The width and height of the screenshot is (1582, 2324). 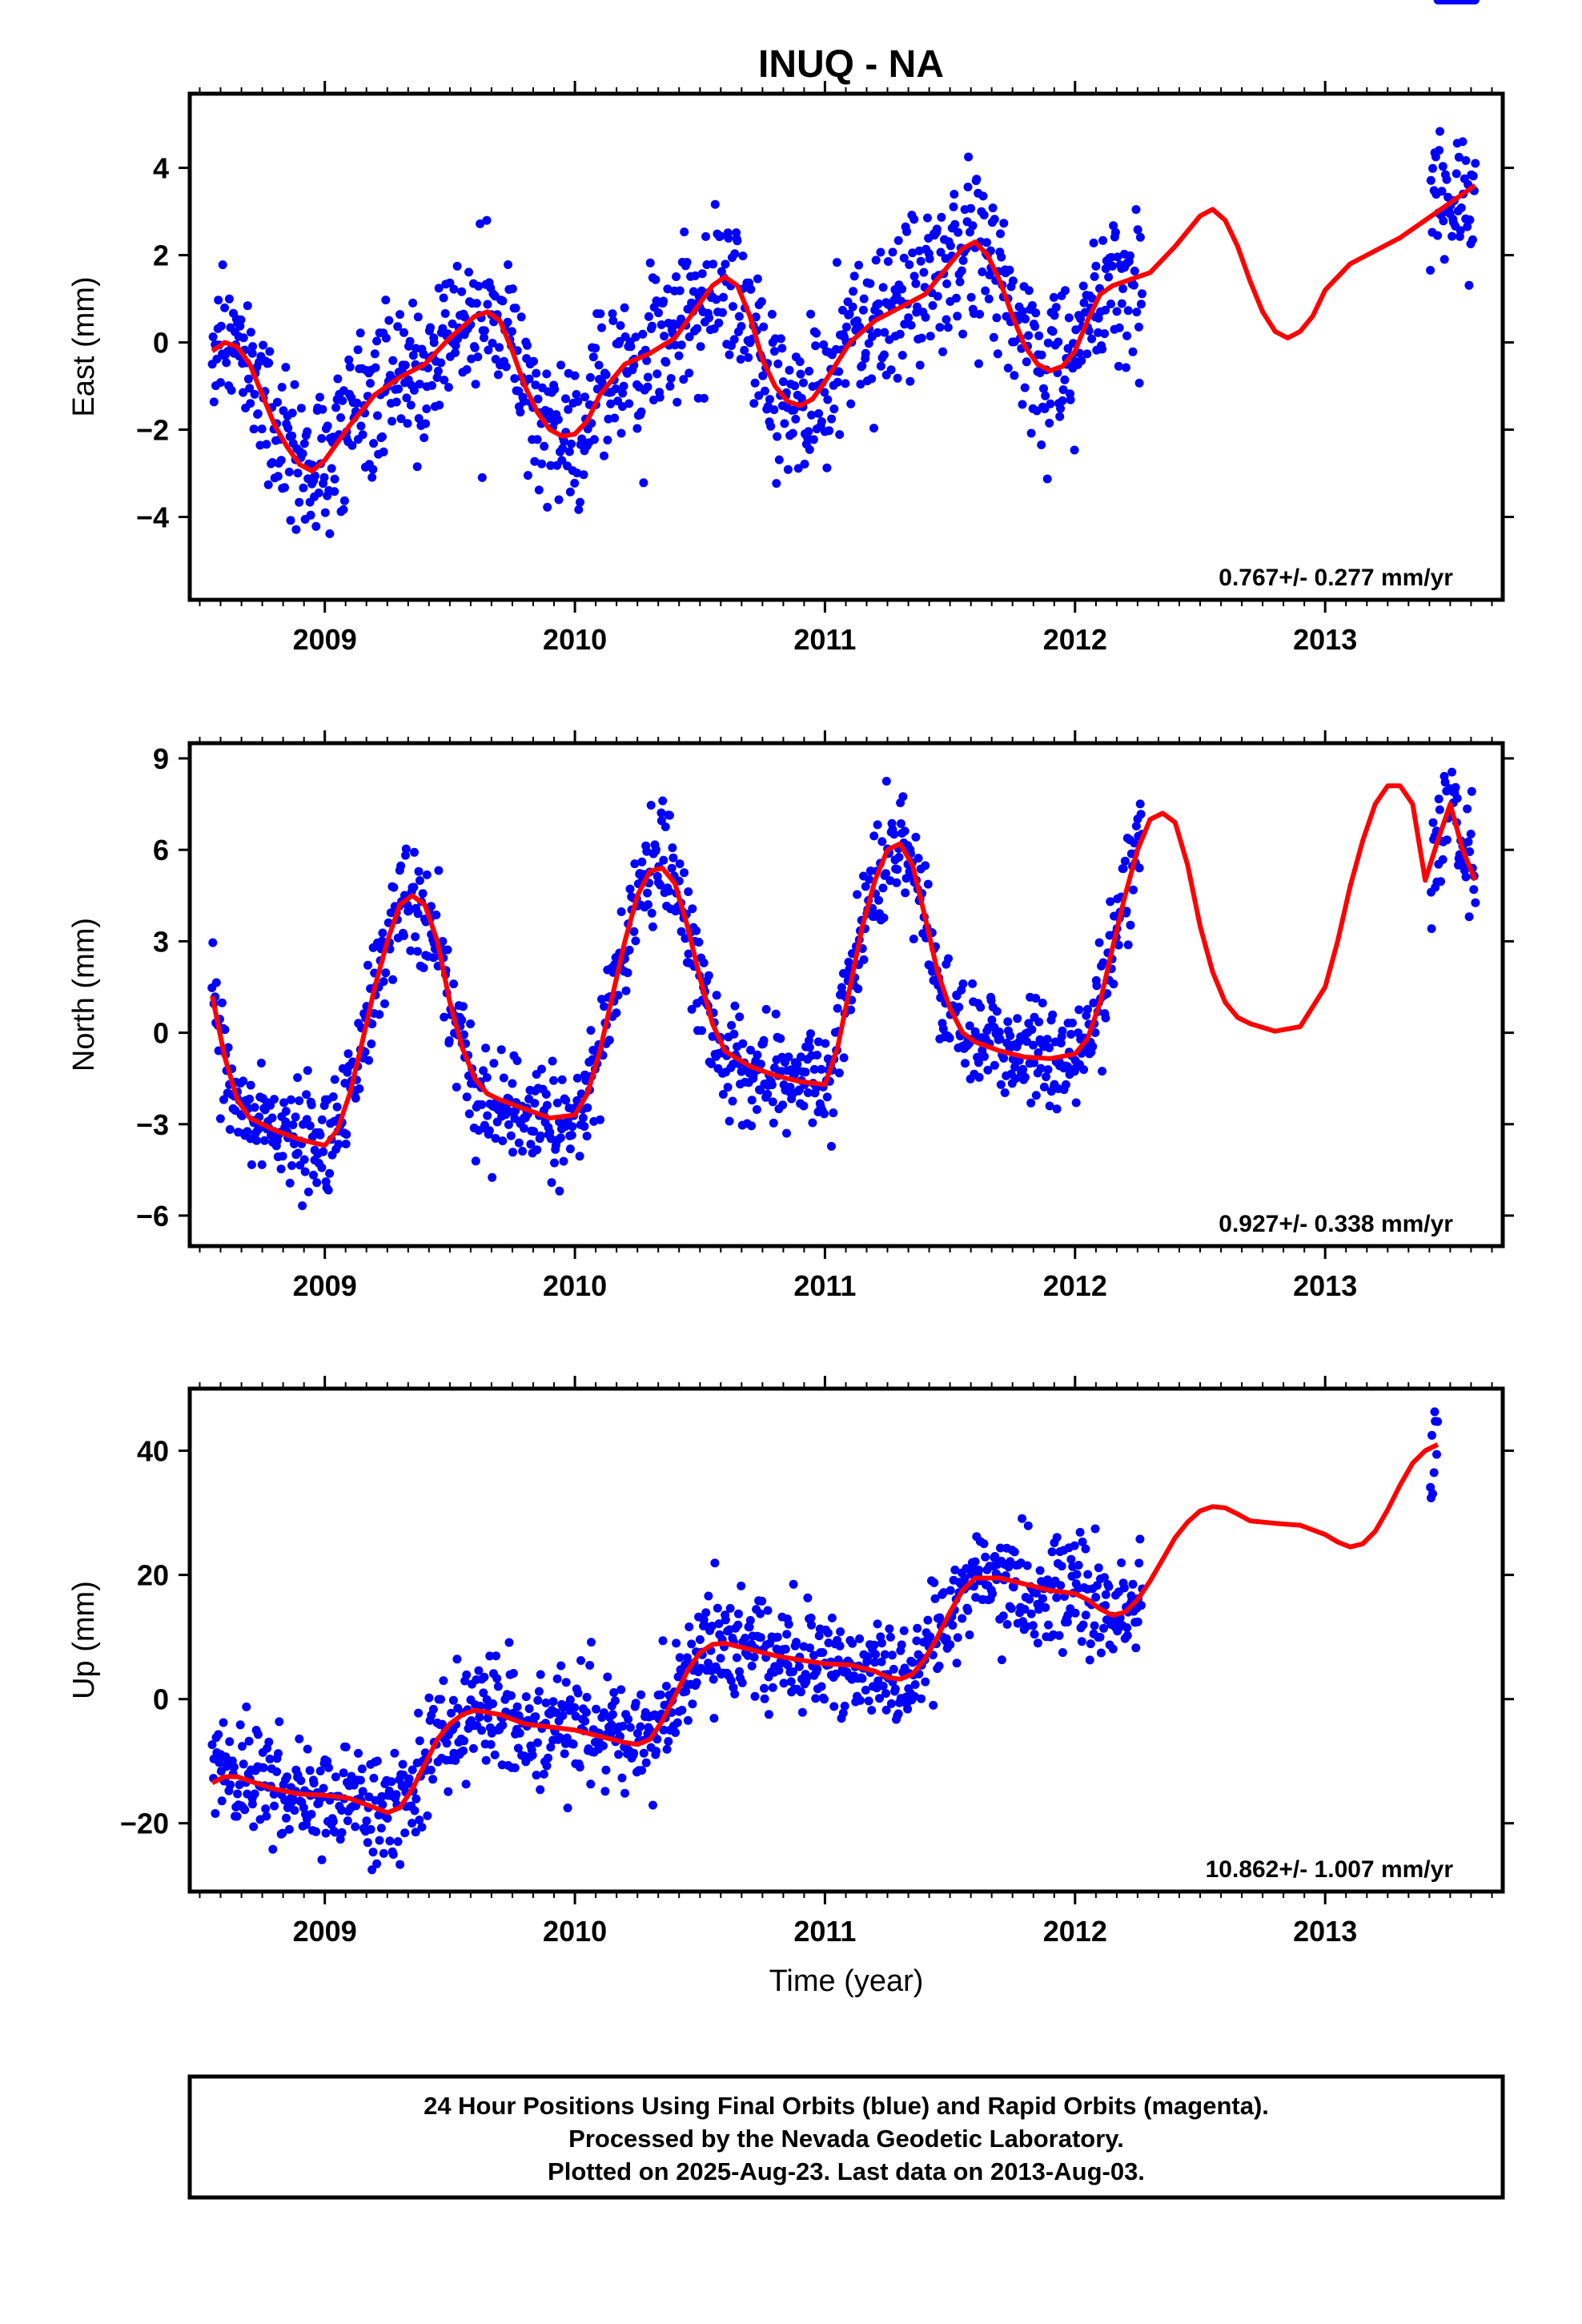 What do you see at coordinates (824, 1285) in the screenshot?
I see `north-x-tick-label: 2011` at bounding box center [824, 1285].